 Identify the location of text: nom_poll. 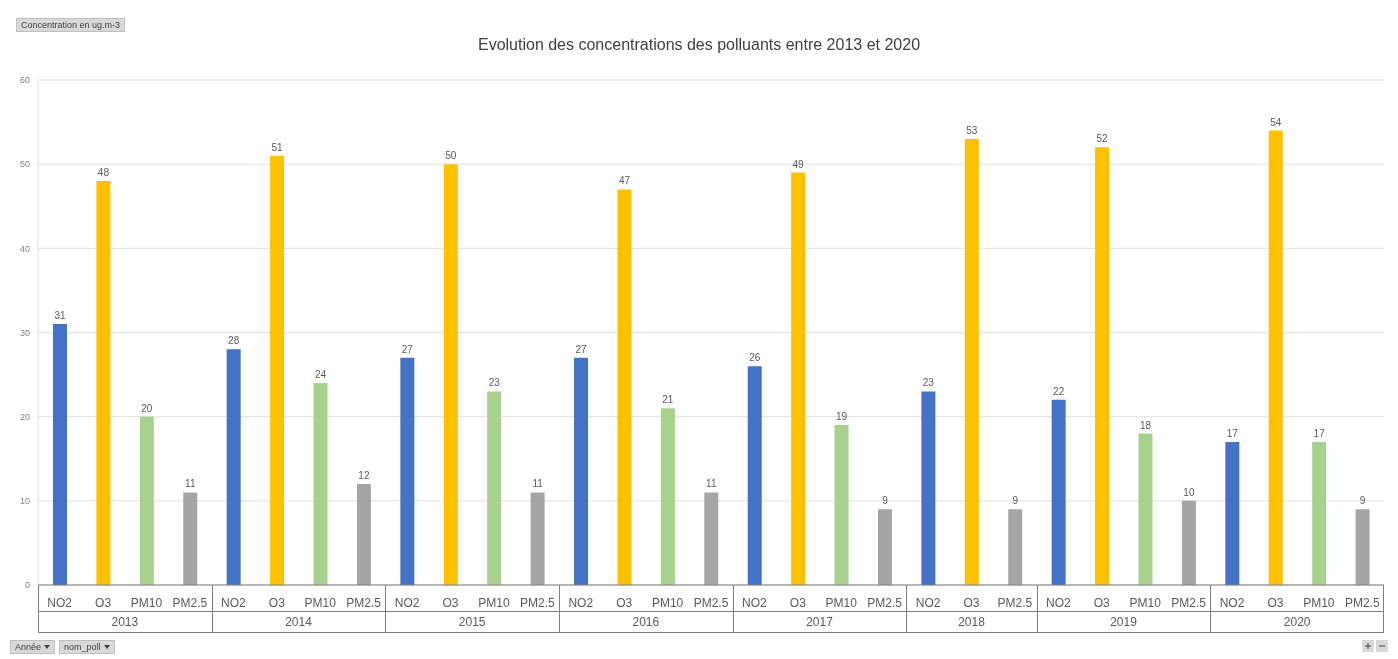
(82, 647).